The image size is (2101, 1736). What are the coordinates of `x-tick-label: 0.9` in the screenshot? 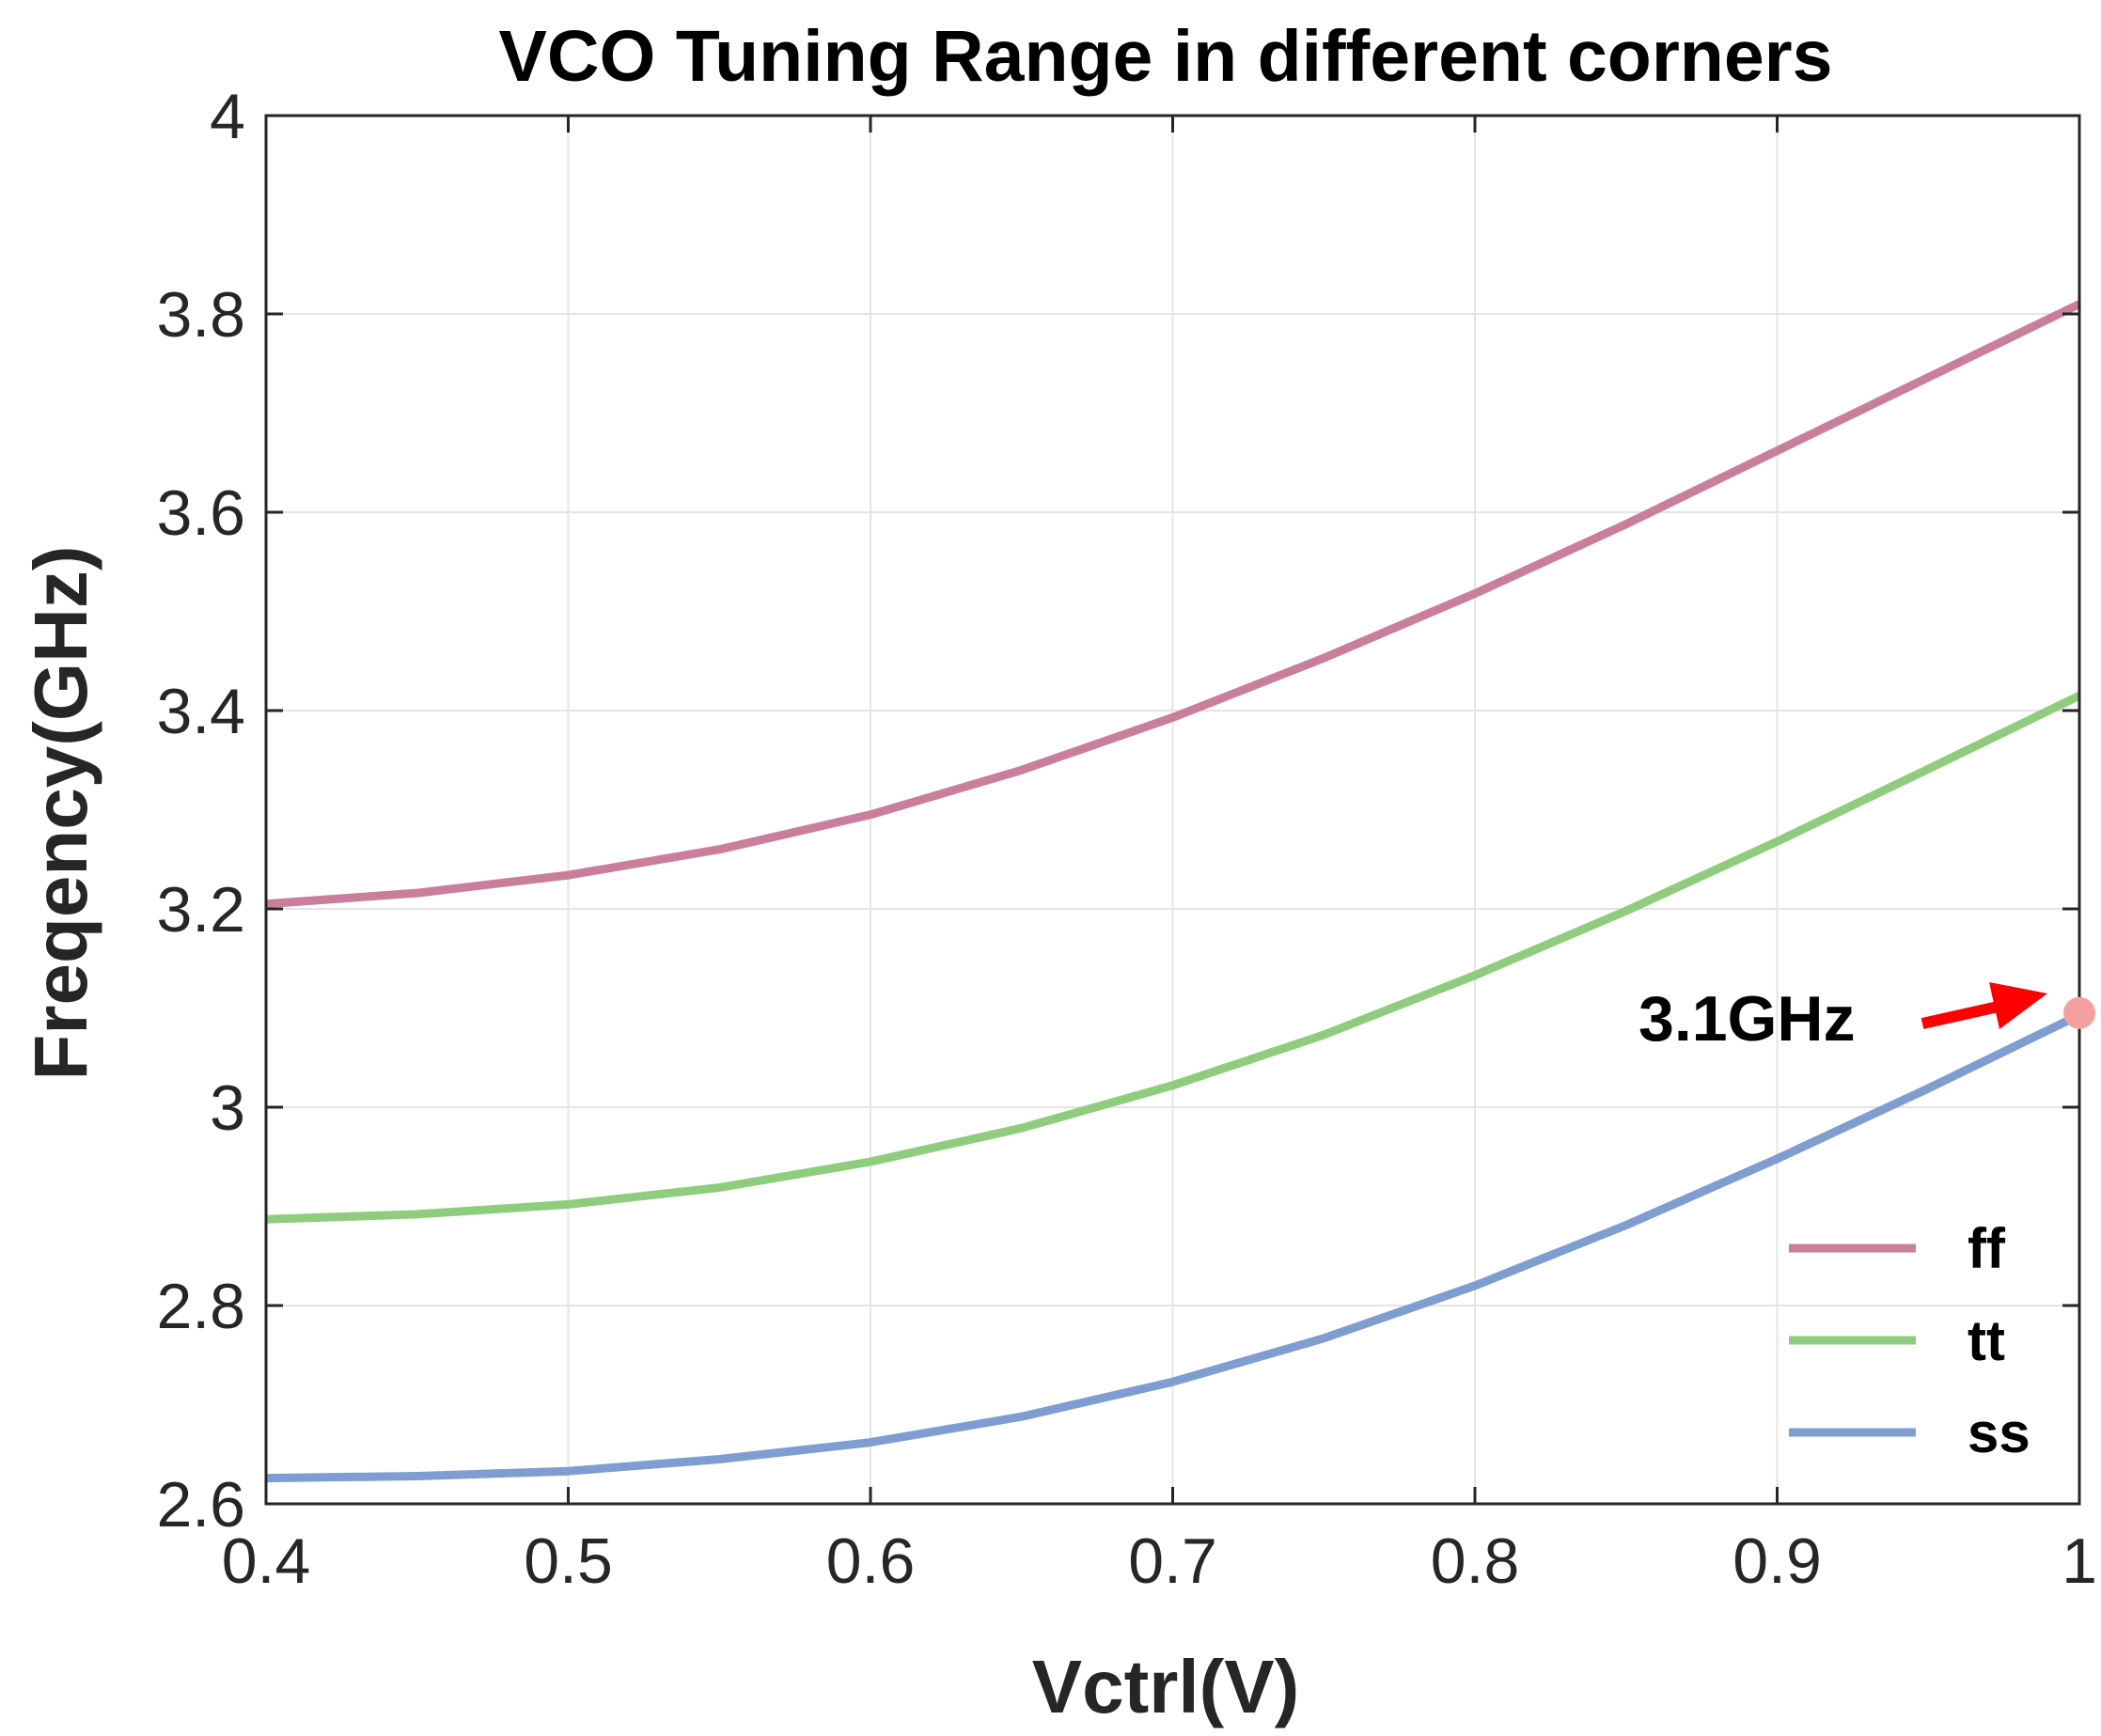 It's located at (1777, 1561).